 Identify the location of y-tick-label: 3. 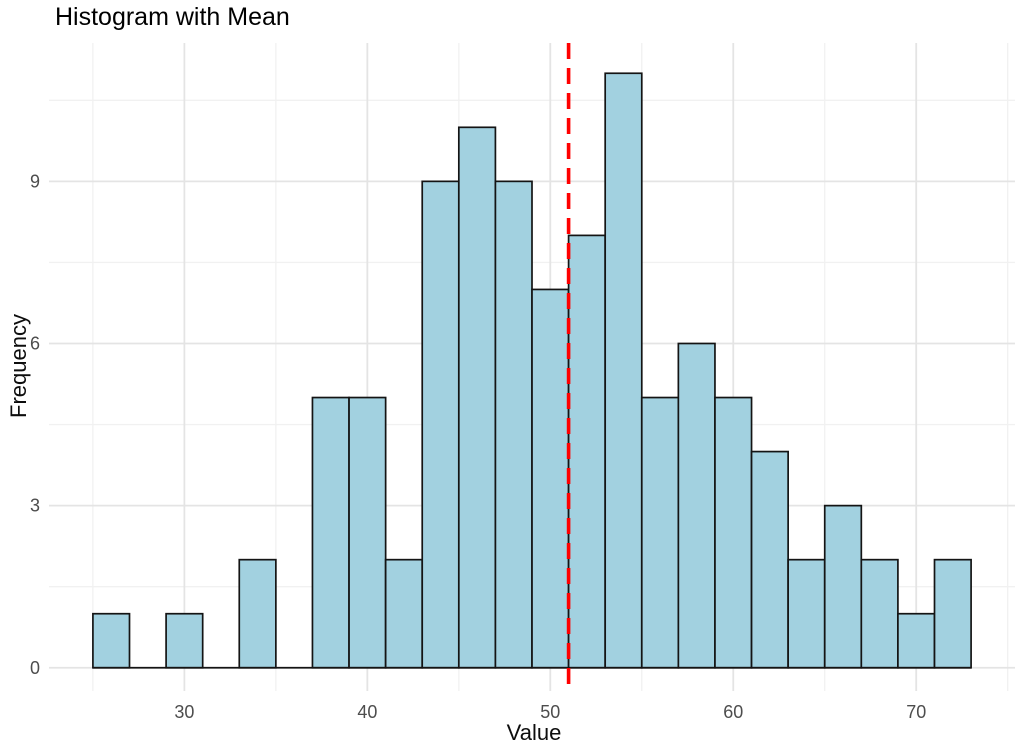
(35, 506).